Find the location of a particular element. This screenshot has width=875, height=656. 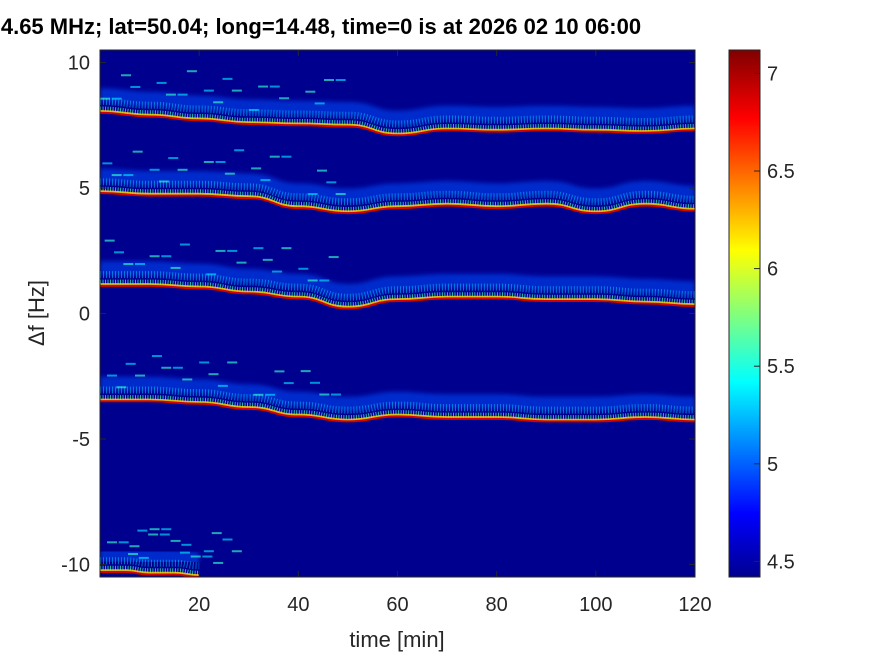

x-tick-label: 120 is located at coordinates (694, 605).